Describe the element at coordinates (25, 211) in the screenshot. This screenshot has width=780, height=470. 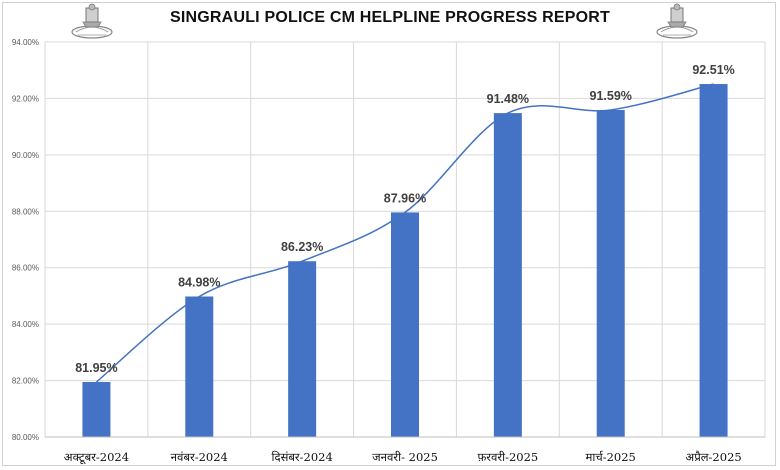
I see `y-tick-label: 88.00%` at that location.